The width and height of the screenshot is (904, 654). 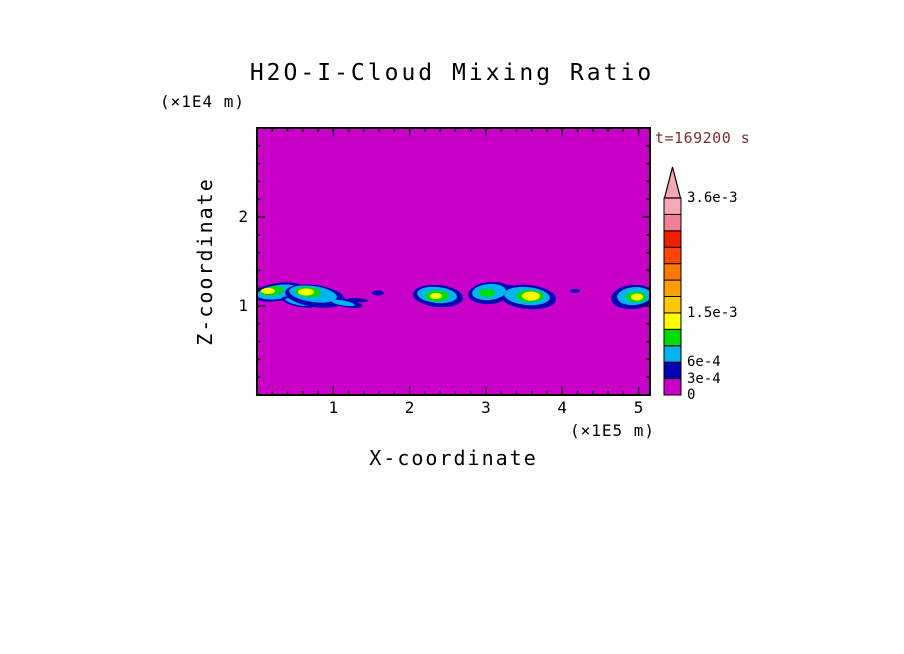 I want to click on chart-title: H2O-I-Cloud Mixing Ratio, so click(x=452, y=73).